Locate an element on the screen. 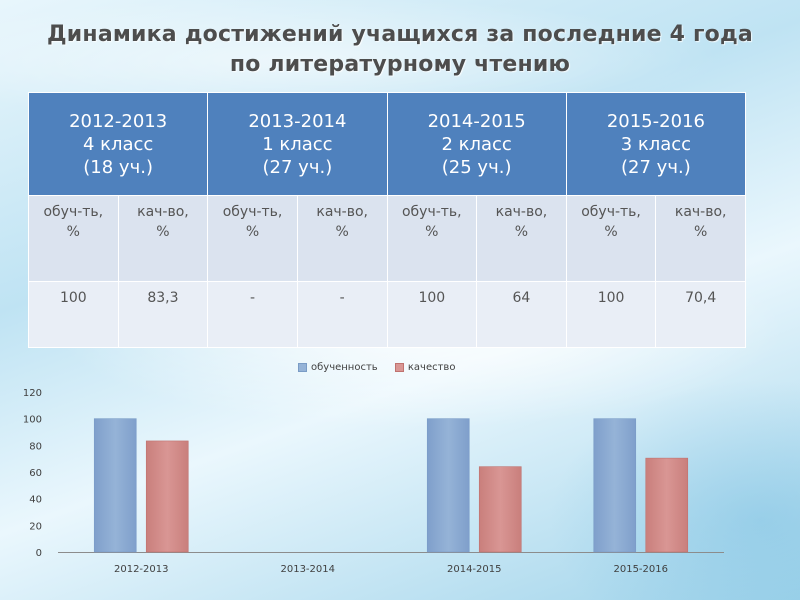  period-header: 2014-2015 2 класс (25 уч.) is located at coordinates (476, 144).